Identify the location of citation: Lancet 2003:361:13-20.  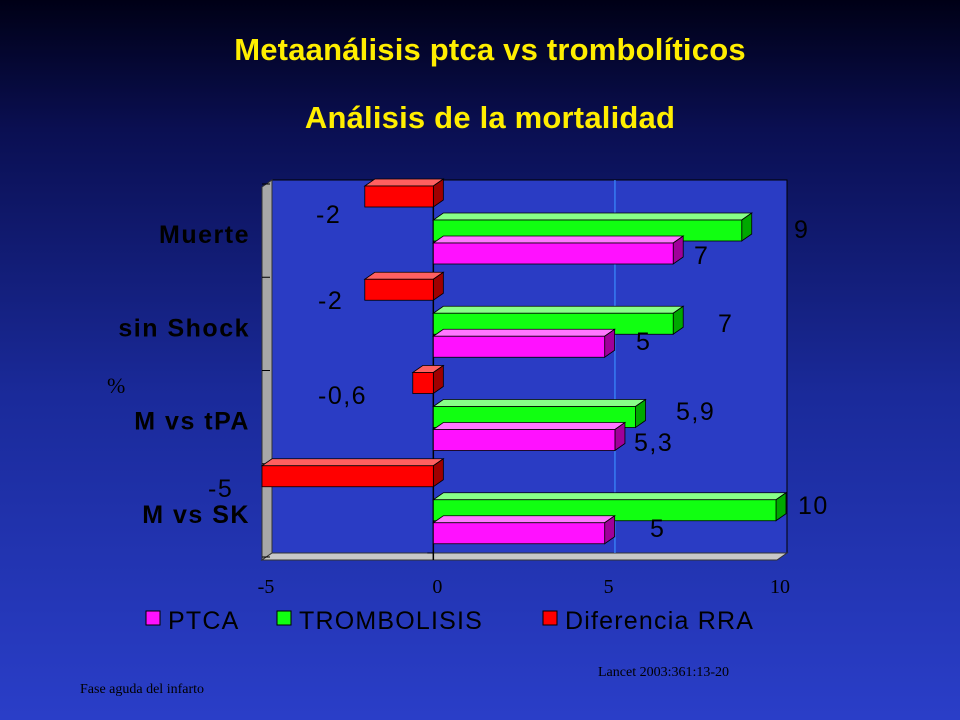
(664, 672).